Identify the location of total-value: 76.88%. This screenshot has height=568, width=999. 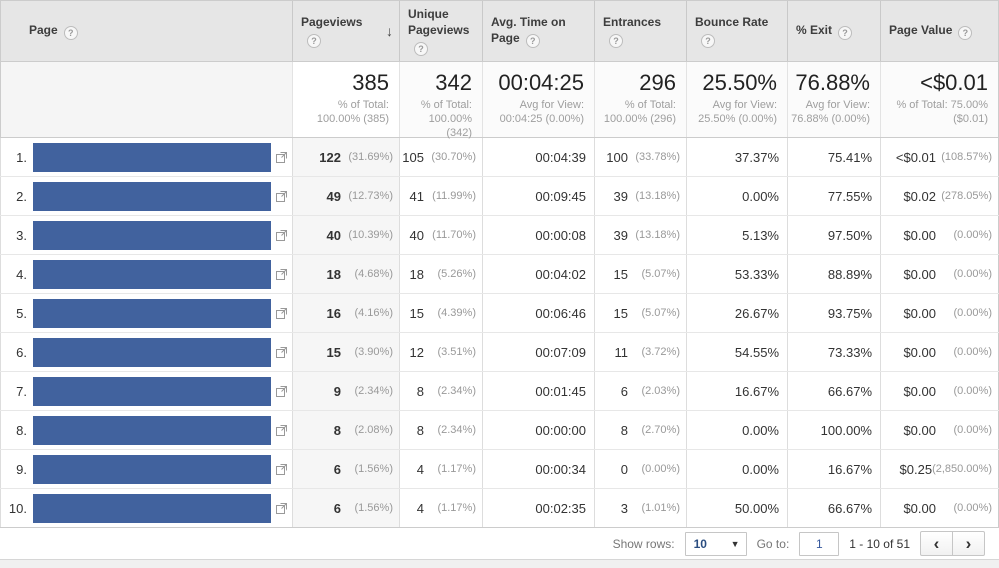
(832, 82).